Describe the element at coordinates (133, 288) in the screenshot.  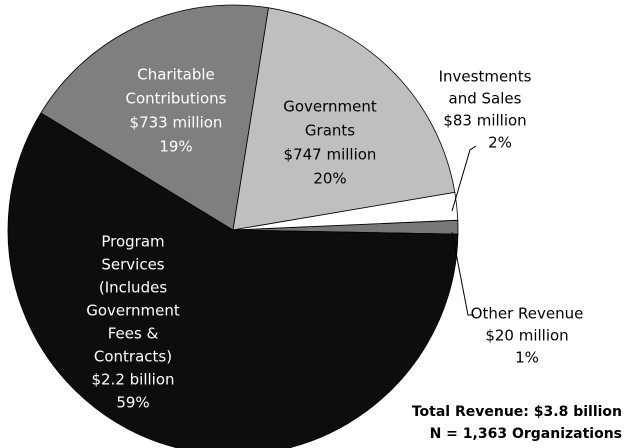
I see `slice-label: (Includes` at that location.